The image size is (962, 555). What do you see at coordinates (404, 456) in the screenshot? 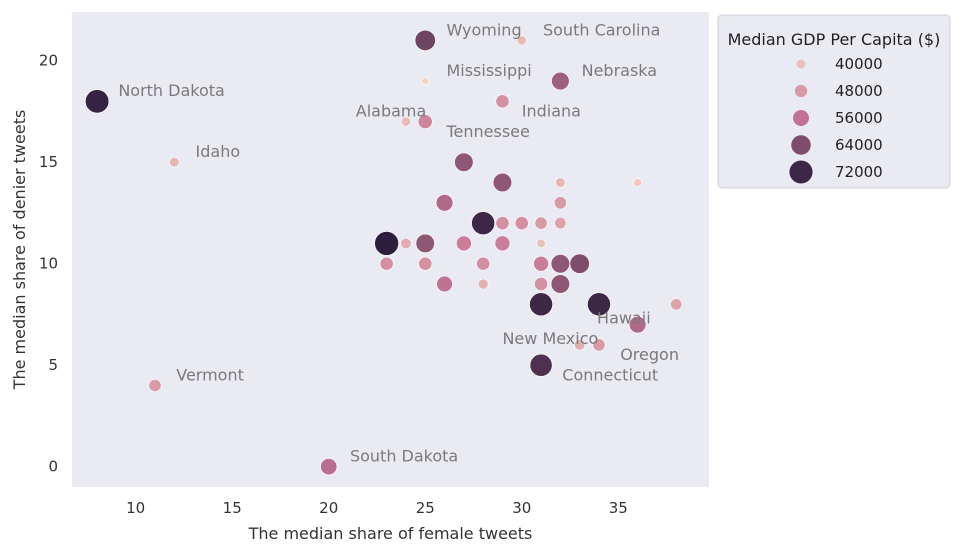
I see `state-label: South Dakota` at bounding box center [404, 456].